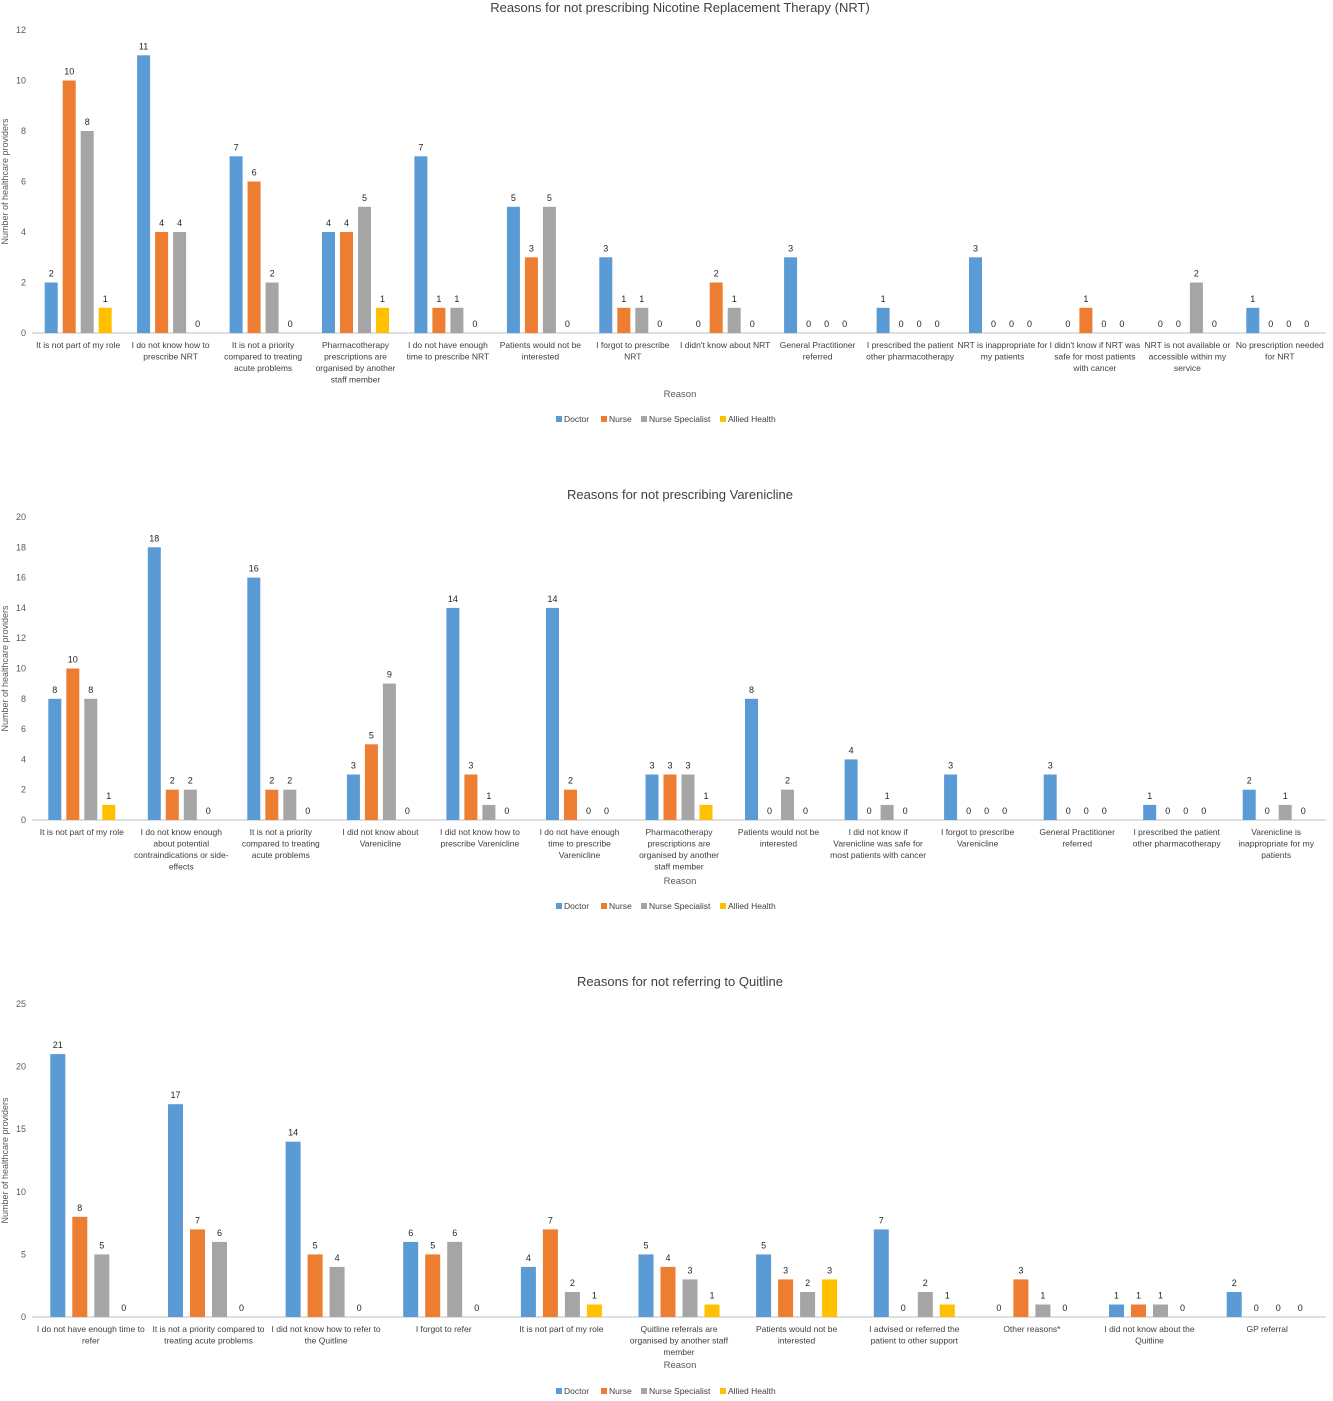  Describe the element at coordinates (723, 419) in the screenshot. I see `legend-swatch-allied-health` at that location.